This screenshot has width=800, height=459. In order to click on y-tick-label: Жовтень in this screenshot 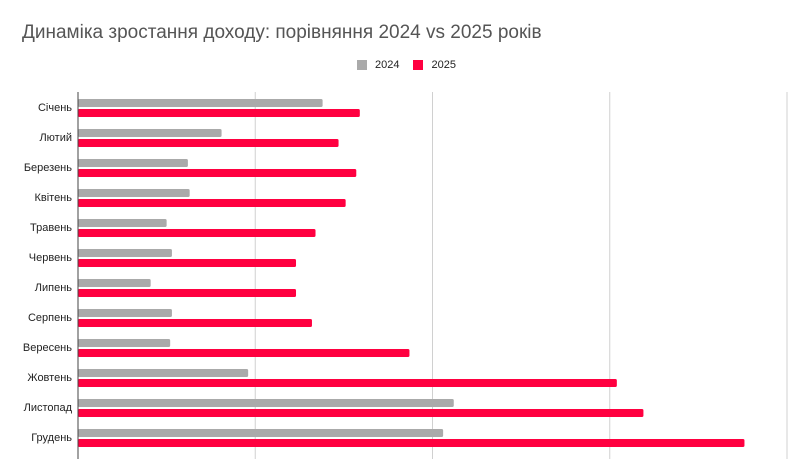, I will do `click(49, 378)`.